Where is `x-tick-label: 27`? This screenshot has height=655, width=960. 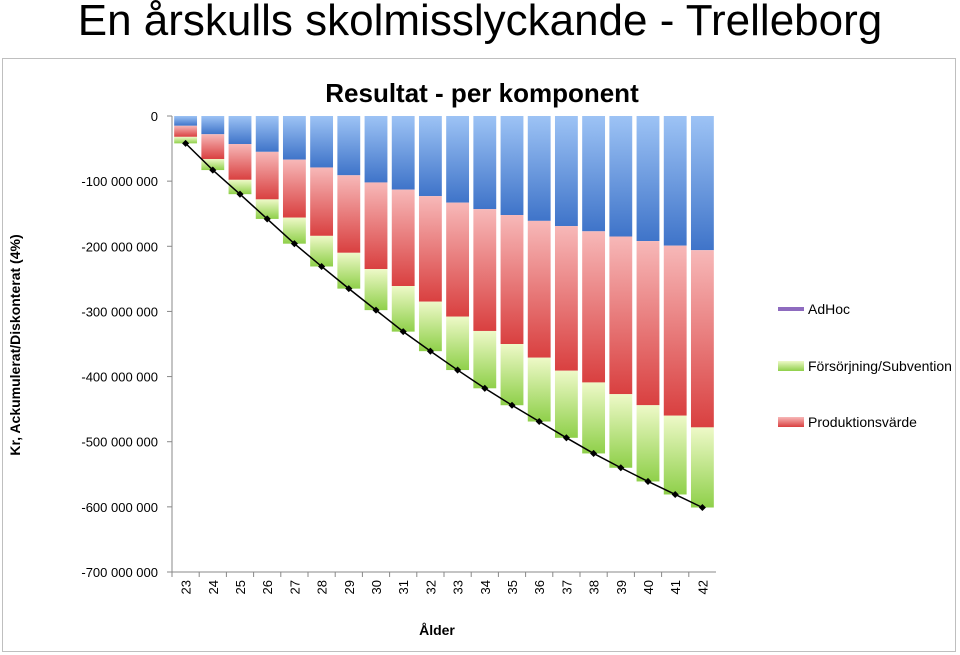 x-tick-label: 27 is located at coordinates (294, 587).